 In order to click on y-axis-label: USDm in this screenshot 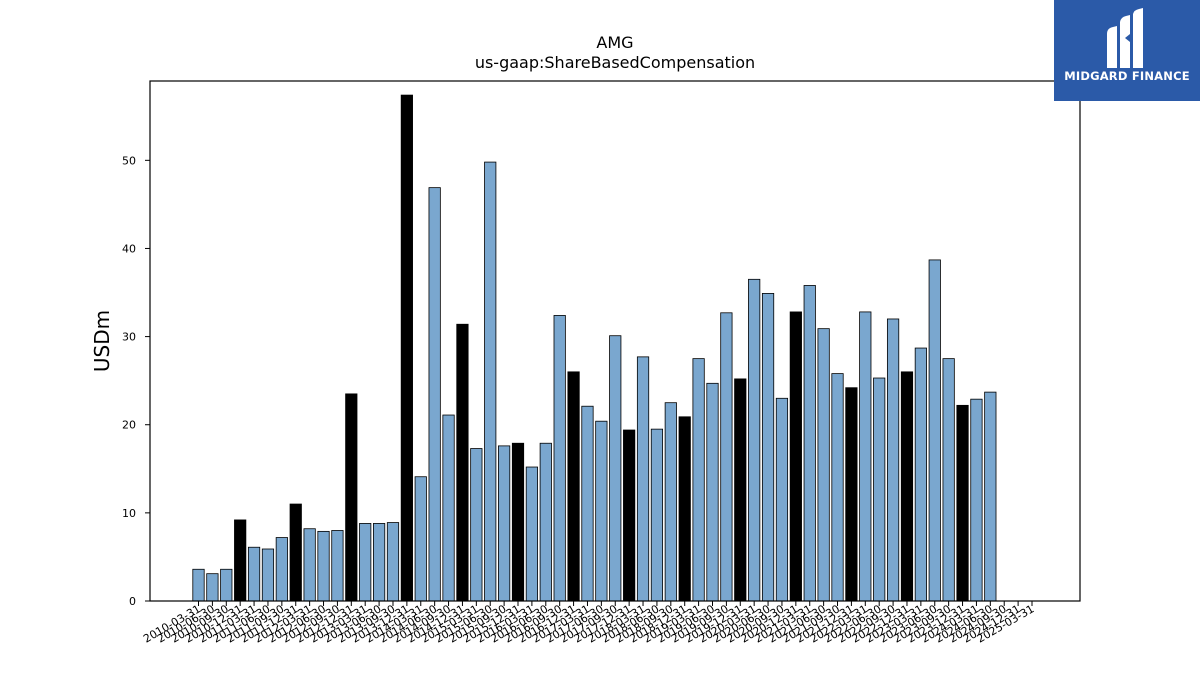, I will do `click(102, 341)`.